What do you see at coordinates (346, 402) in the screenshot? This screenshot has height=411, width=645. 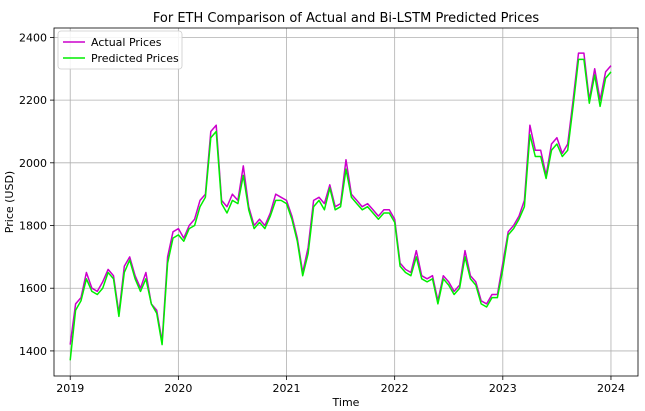 I see `x-axis-title: Time` at bounding box center [346, 402].